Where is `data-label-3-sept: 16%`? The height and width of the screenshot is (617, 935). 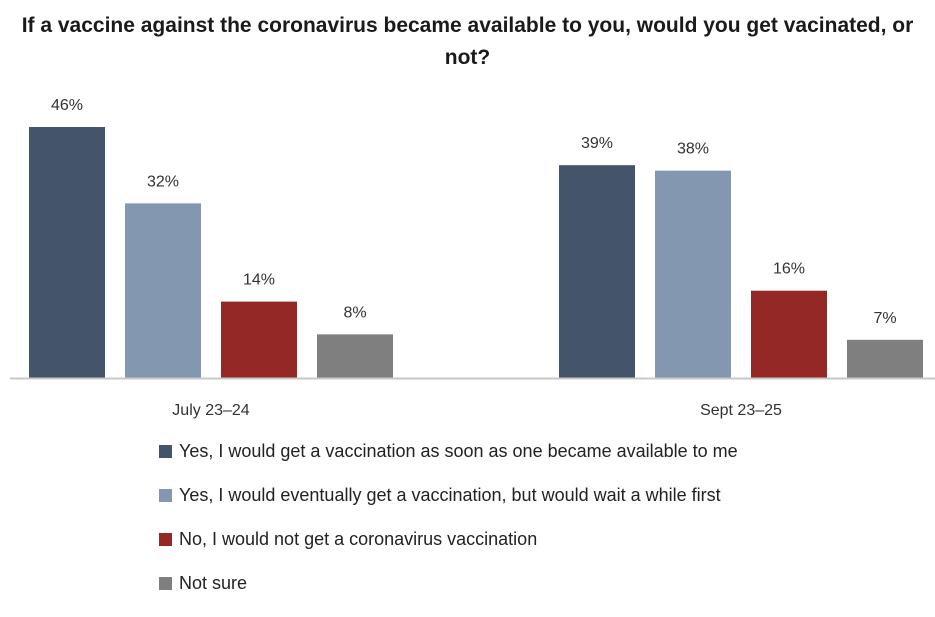
data-label-3-sept: 16% is located at coordinates (789, 269).